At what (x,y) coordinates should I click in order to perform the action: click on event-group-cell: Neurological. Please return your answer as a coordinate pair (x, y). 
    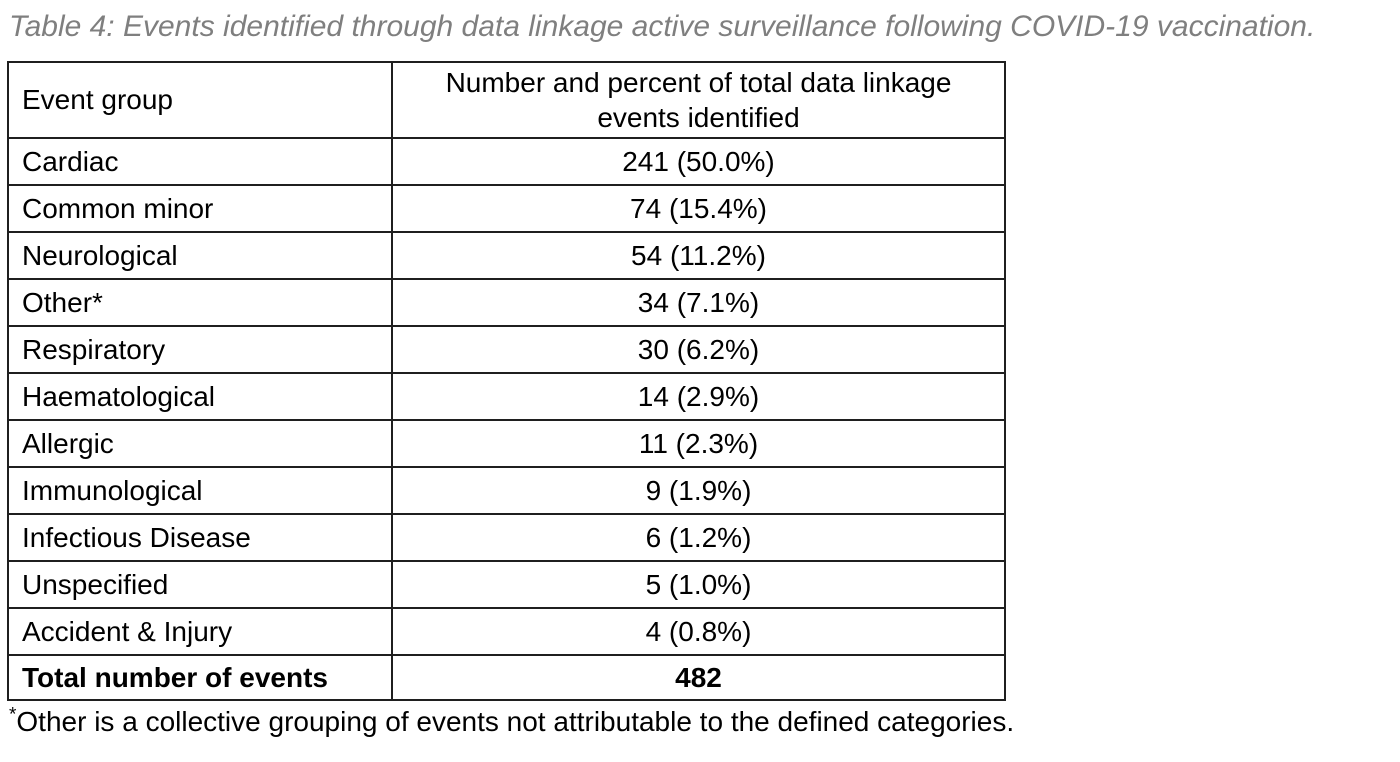
    Looking at the image, I should click on (200, 255).